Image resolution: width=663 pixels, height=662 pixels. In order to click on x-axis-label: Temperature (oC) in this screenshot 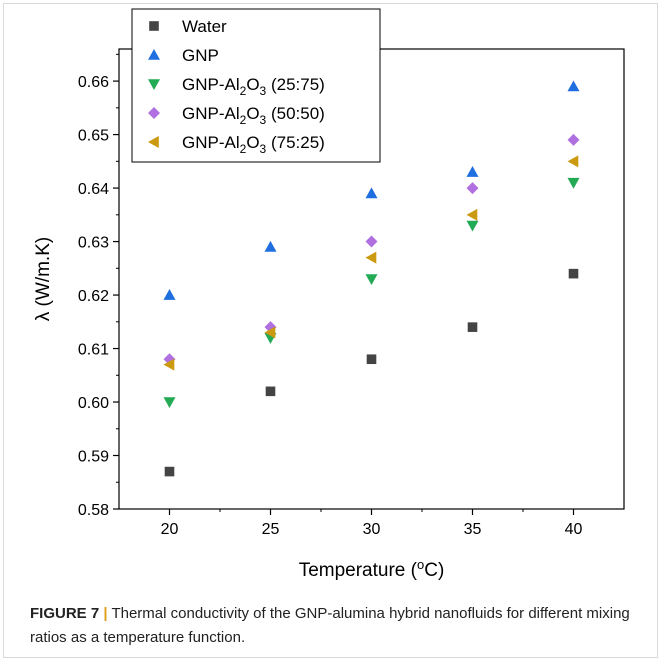, I will do `click(372, 569)`.